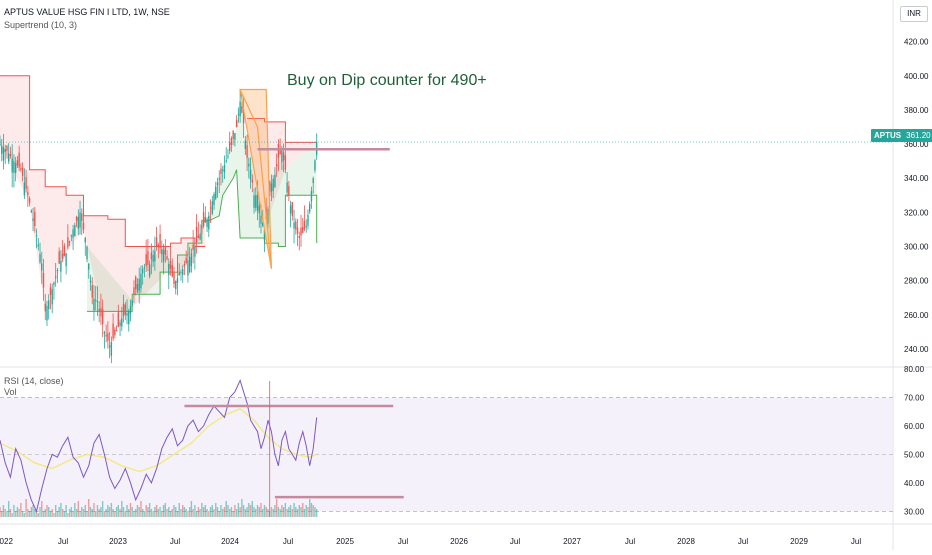  Describe the element at coordinates (6, 541) in the screenshot. I see `time-tick-label: 2022` at that location.